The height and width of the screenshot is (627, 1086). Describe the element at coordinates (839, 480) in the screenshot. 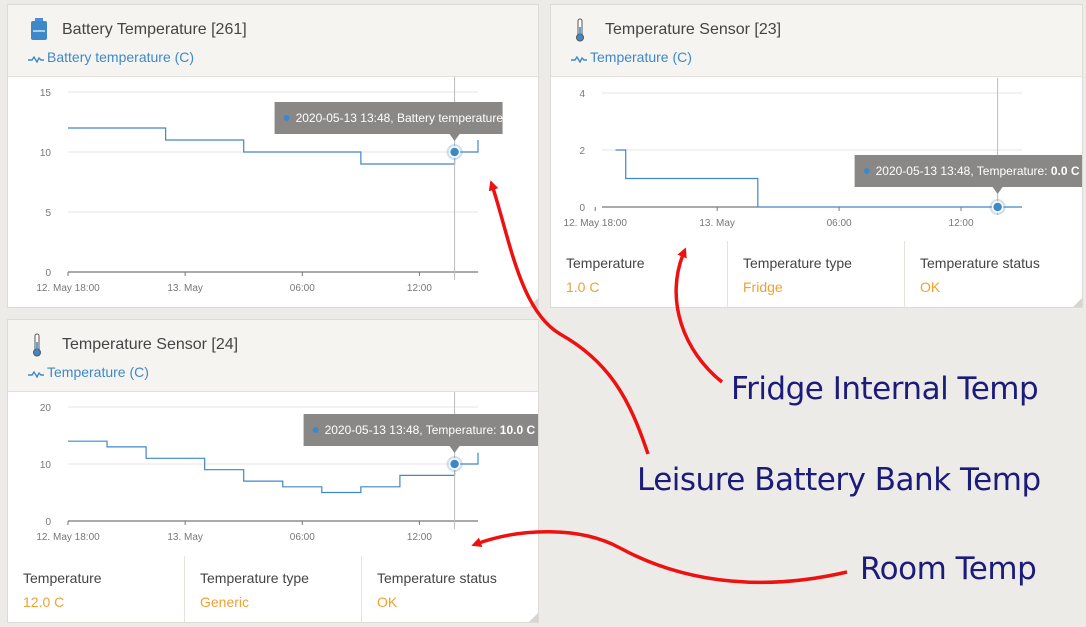

I see `annotation-leisure: Leisure Battery Bank Temp` at that location.